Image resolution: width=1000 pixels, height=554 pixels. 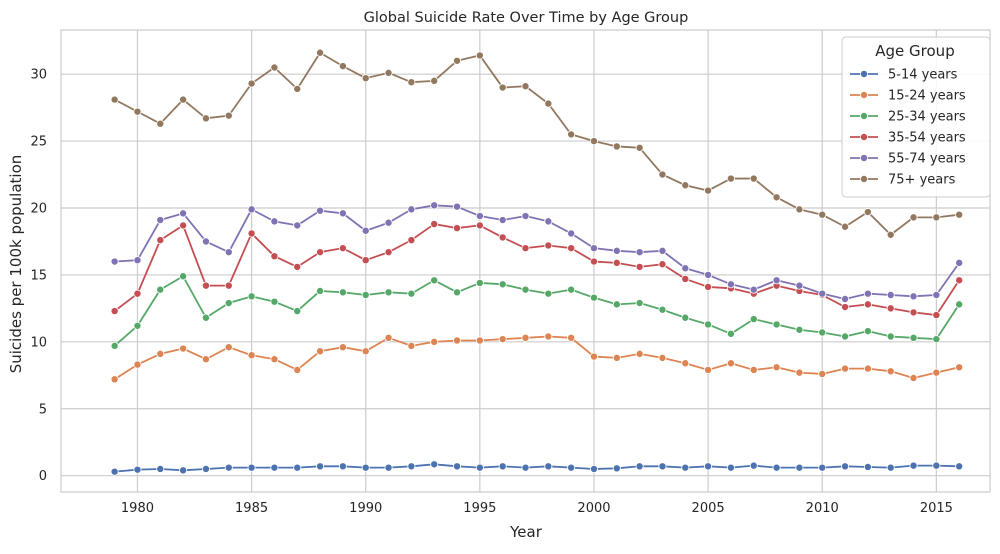 I want to click on x-tick-label: 1985, so click(x=251, y=508).